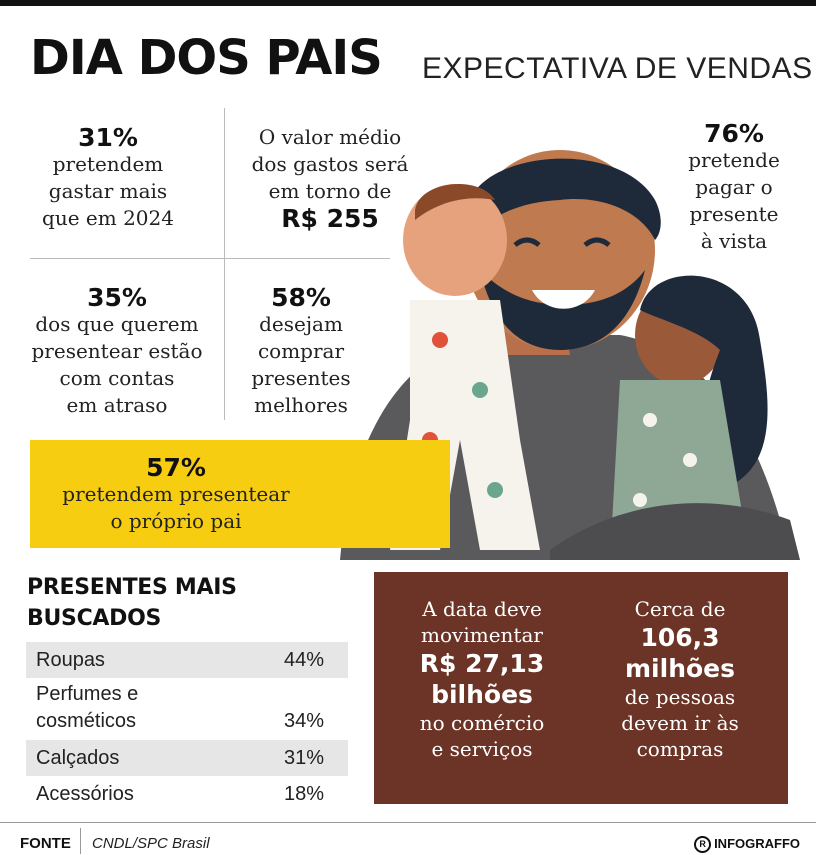  What do you see at coordinates (108, 218) in the screenshot?
I see `stat-text: que em 2024` at bounding box center [108, 218].